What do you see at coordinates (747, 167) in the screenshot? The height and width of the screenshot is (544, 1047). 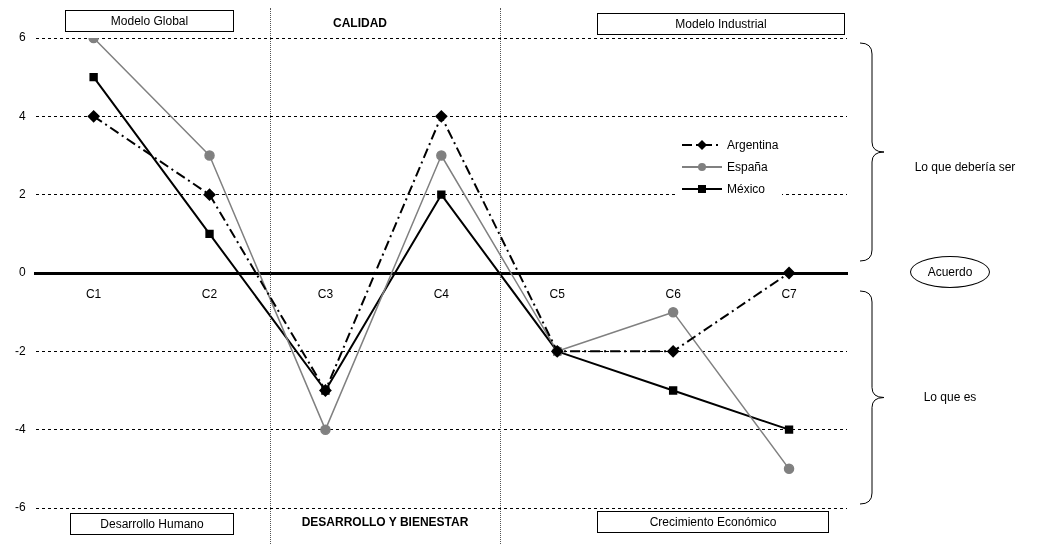 I see `legend-label: España` at bounding box center [747, 167].